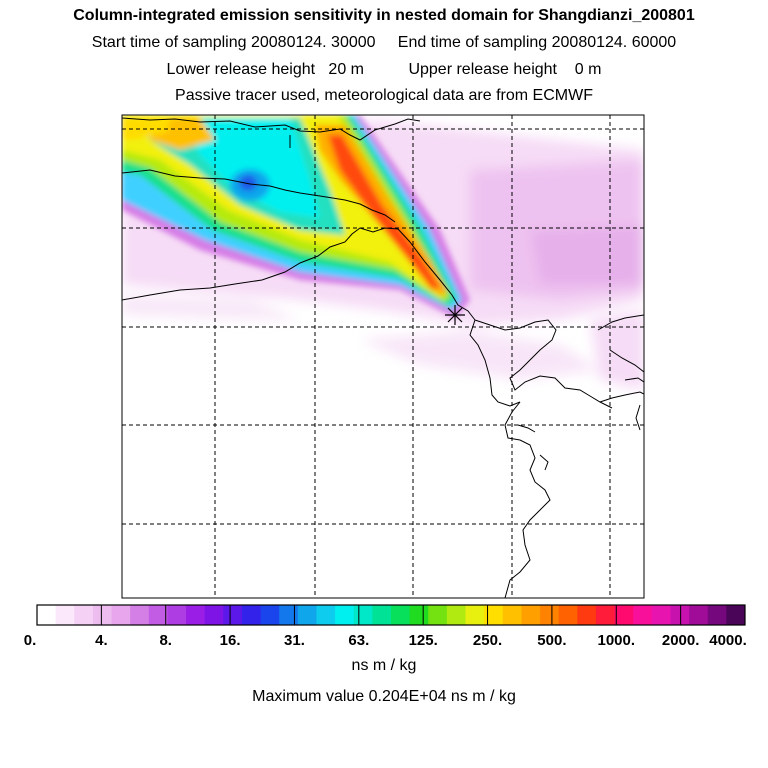 This screenshot has height=768, width=768. I want to click on colorbar-frame, so click(391, 615).